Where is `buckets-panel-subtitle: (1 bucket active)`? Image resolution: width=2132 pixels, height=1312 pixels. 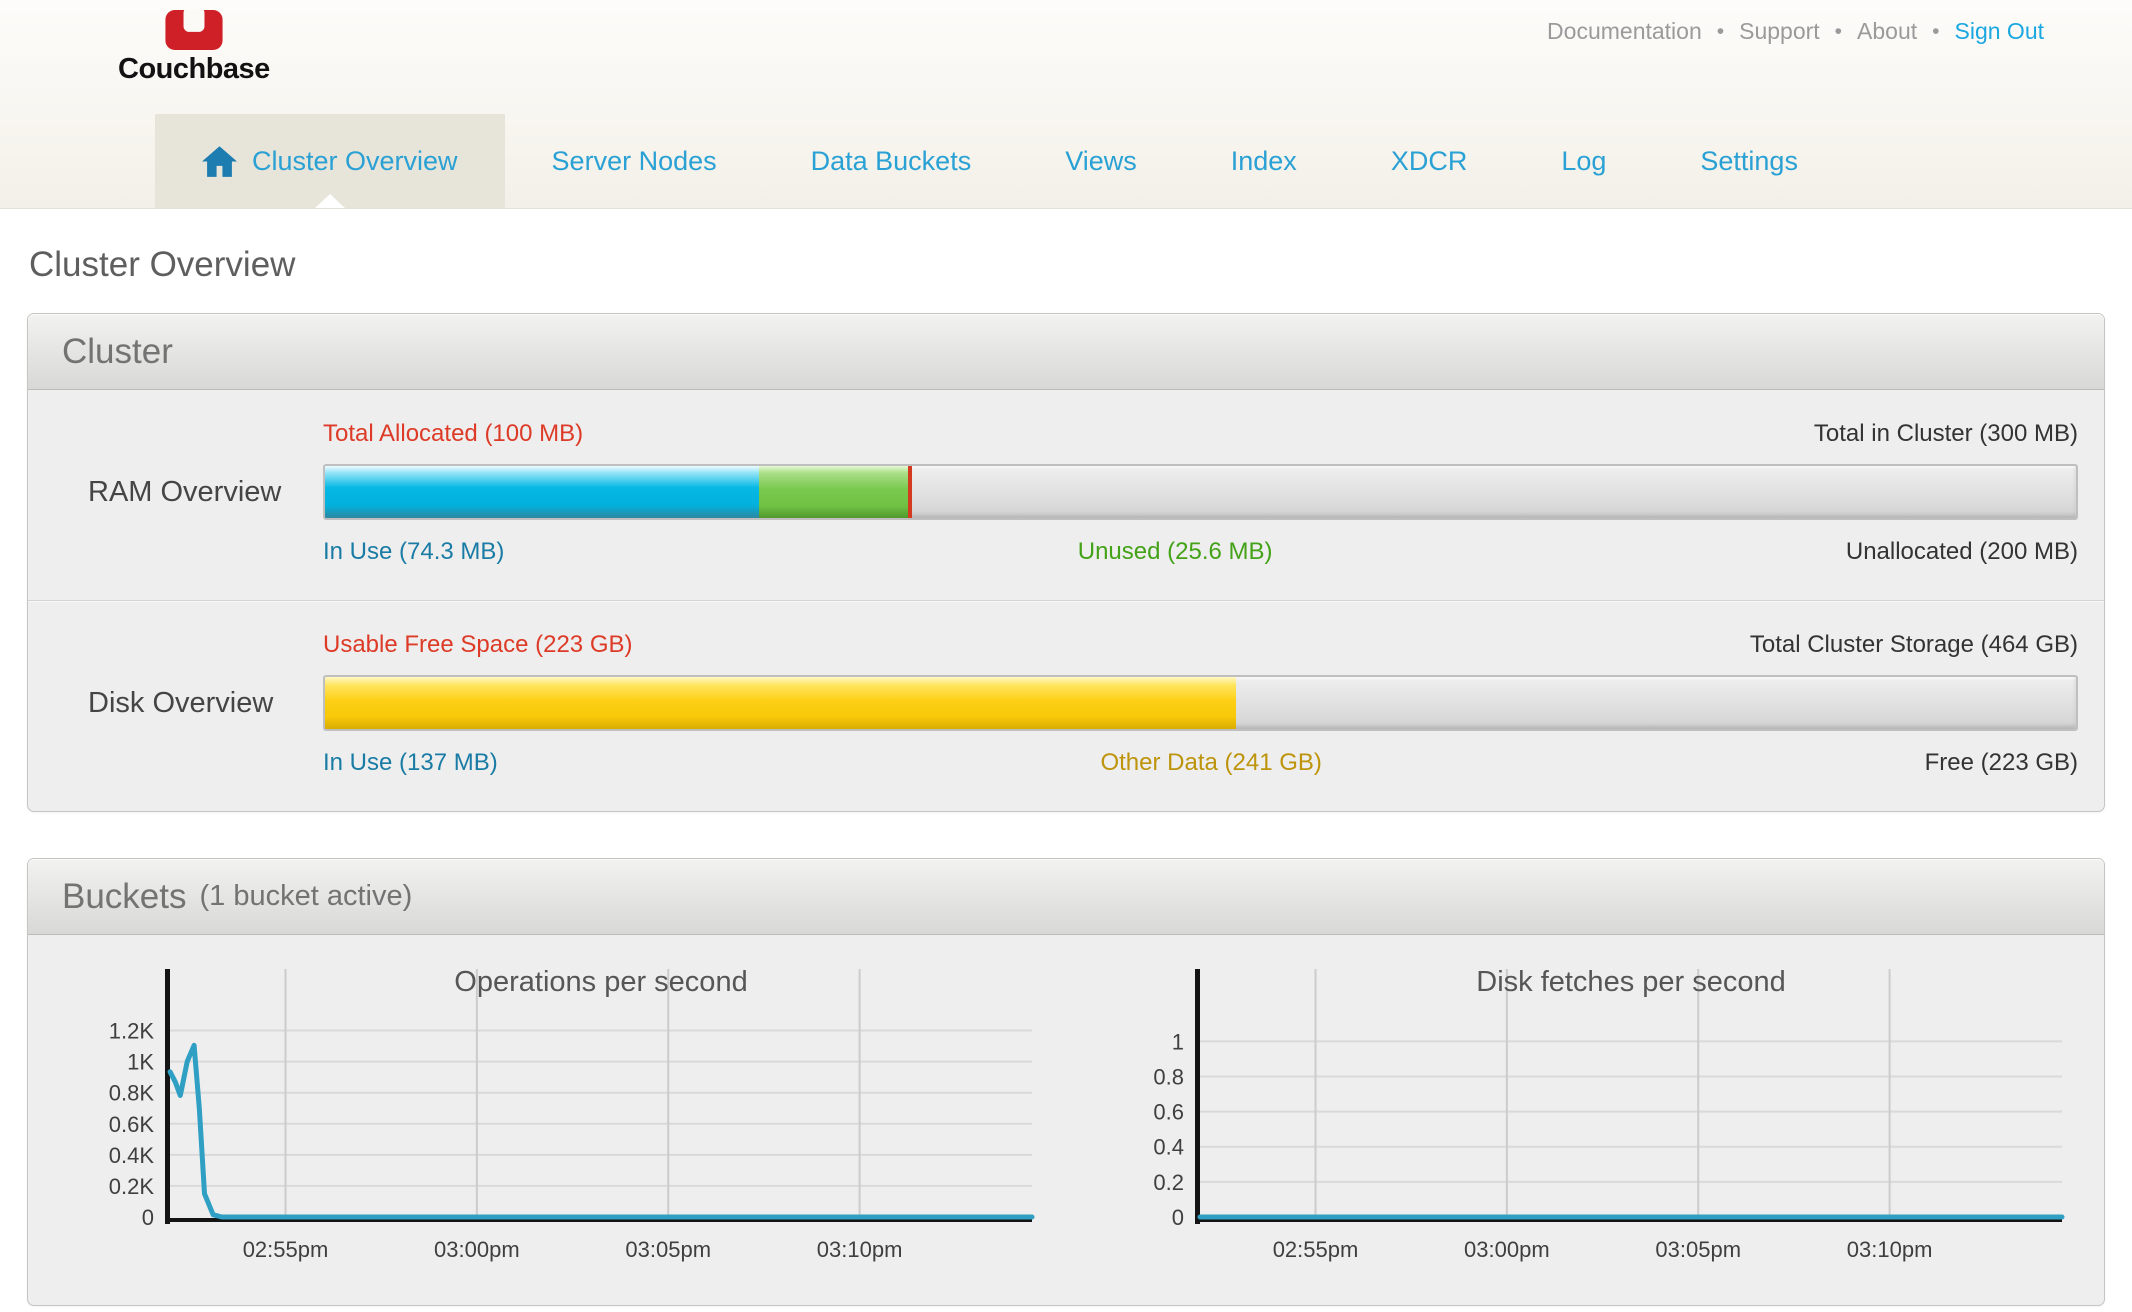
buckets-panel-subtitle: (1 bucket active) is located at coordinates (306, 896).